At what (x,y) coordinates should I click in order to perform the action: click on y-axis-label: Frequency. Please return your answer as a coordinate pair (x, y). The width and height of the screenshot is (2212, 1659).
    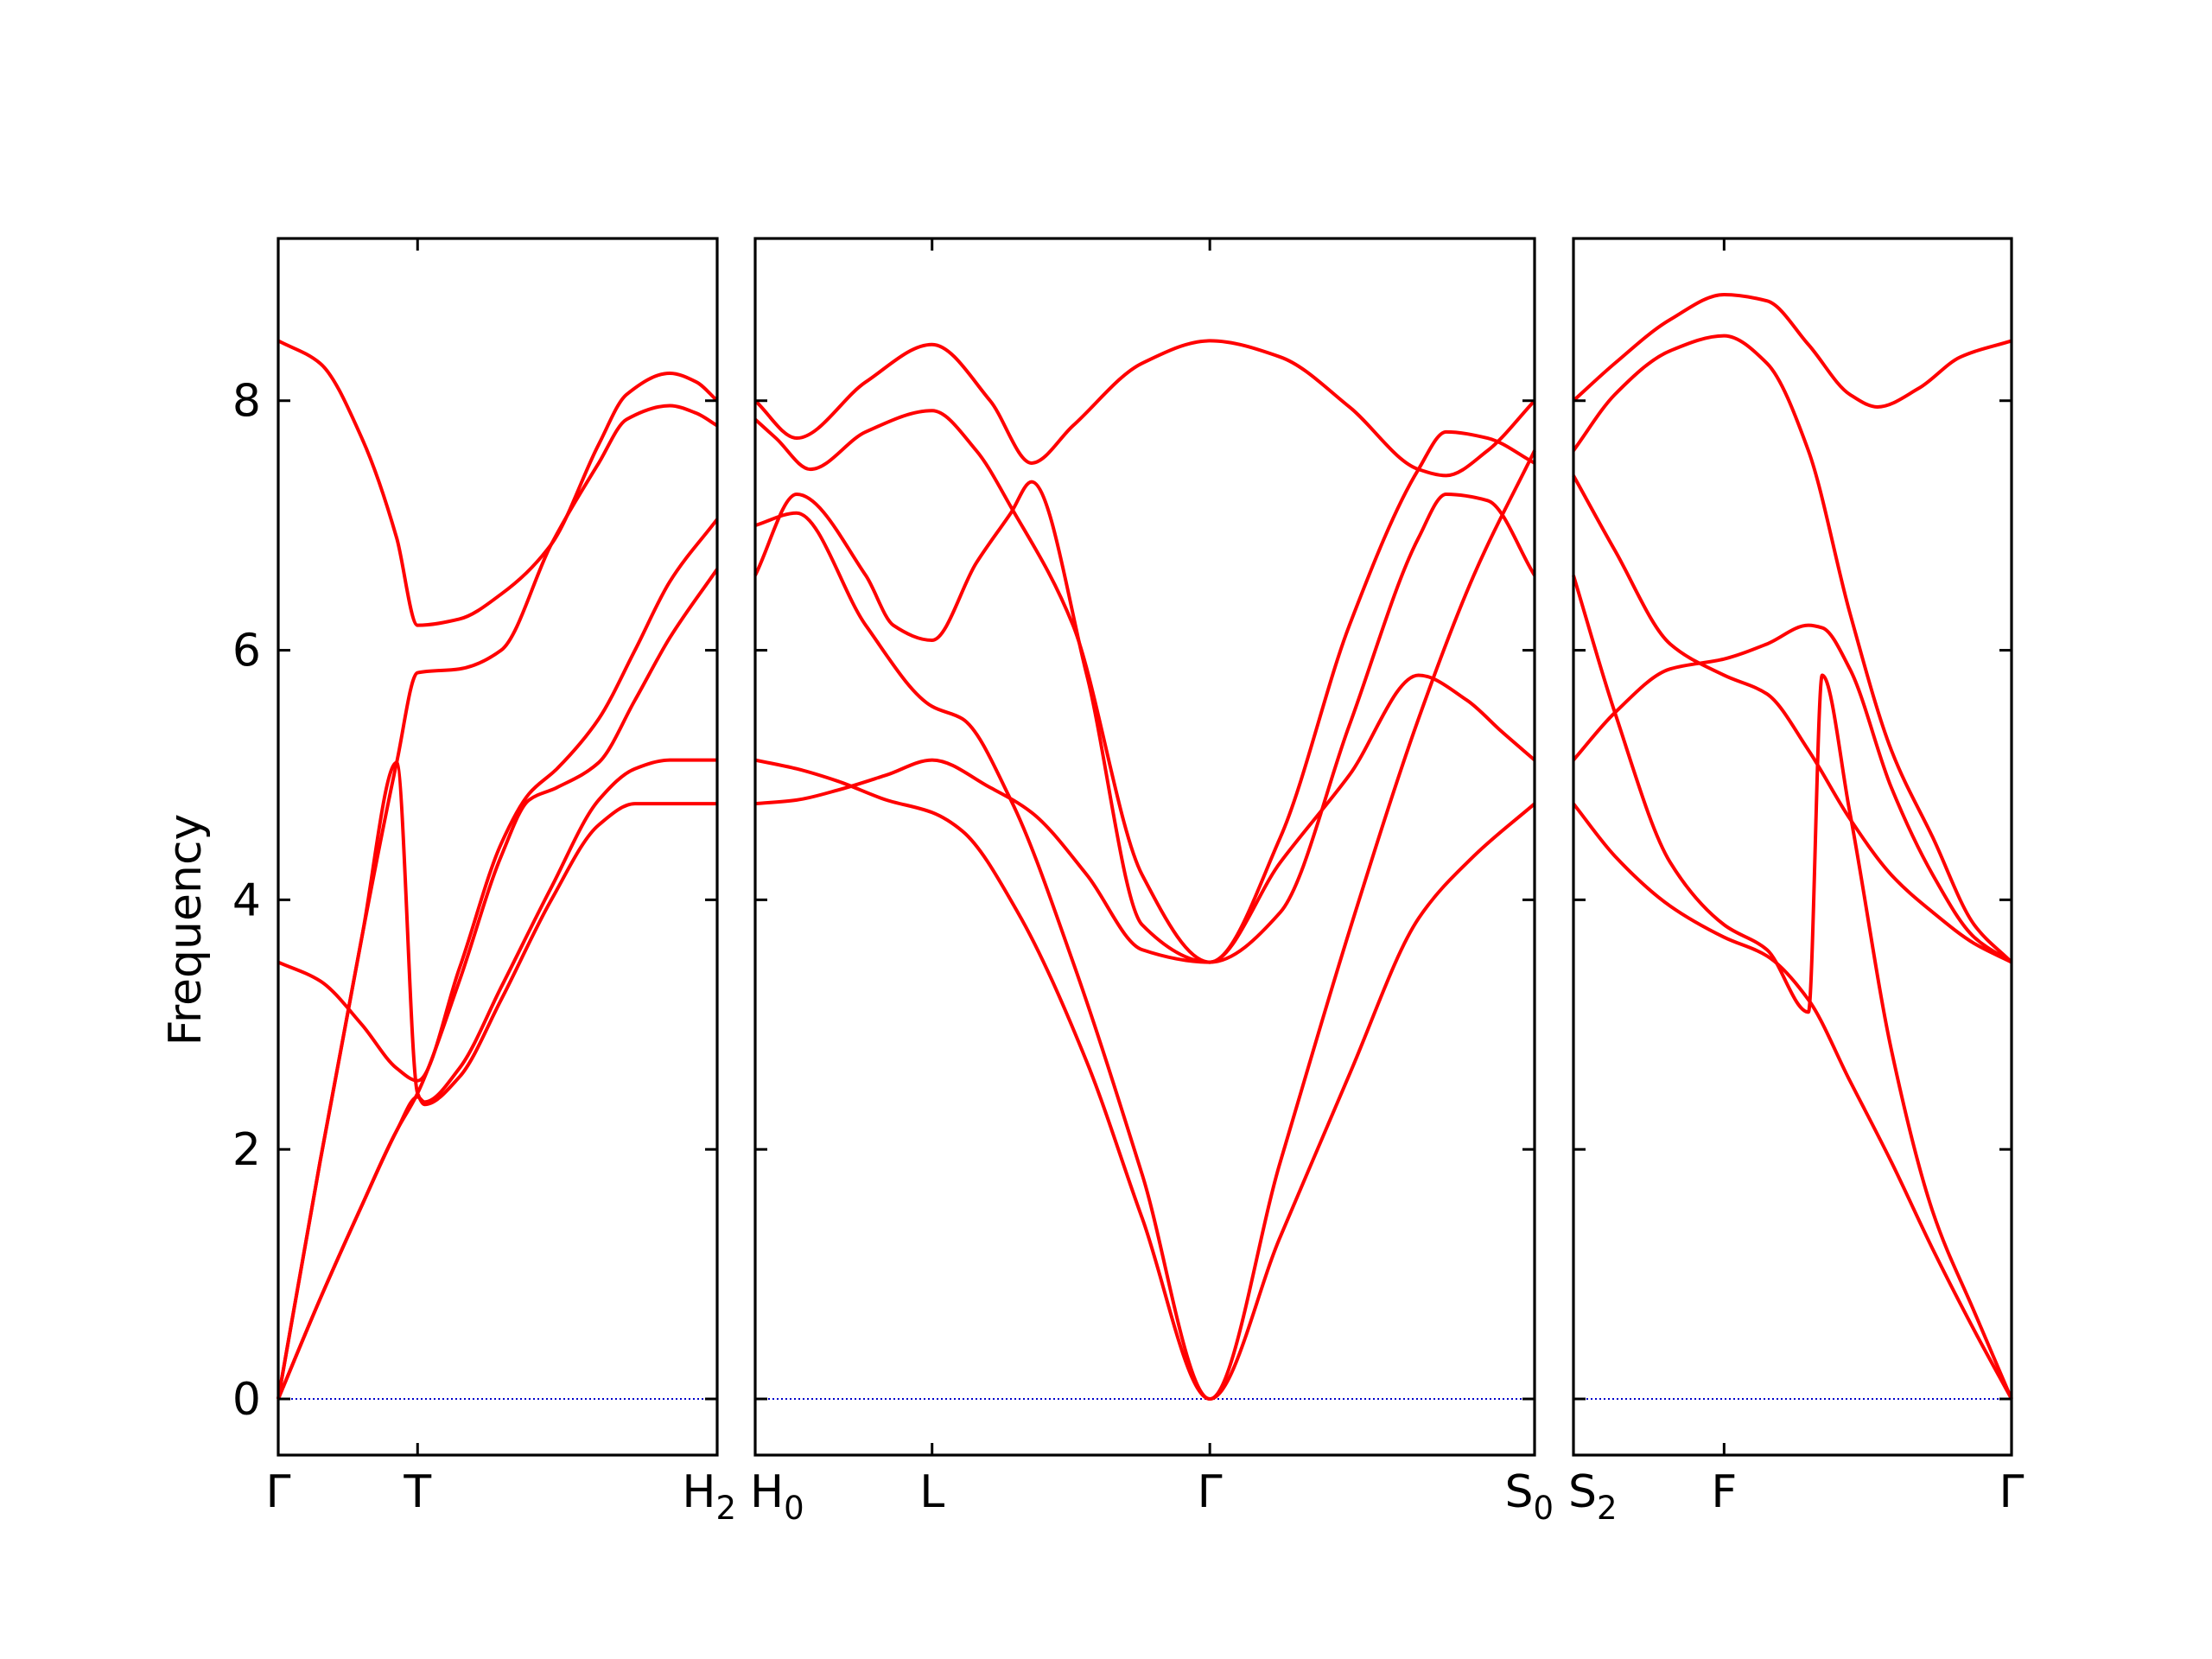
    Looking at the image, I should click on (186, 930).